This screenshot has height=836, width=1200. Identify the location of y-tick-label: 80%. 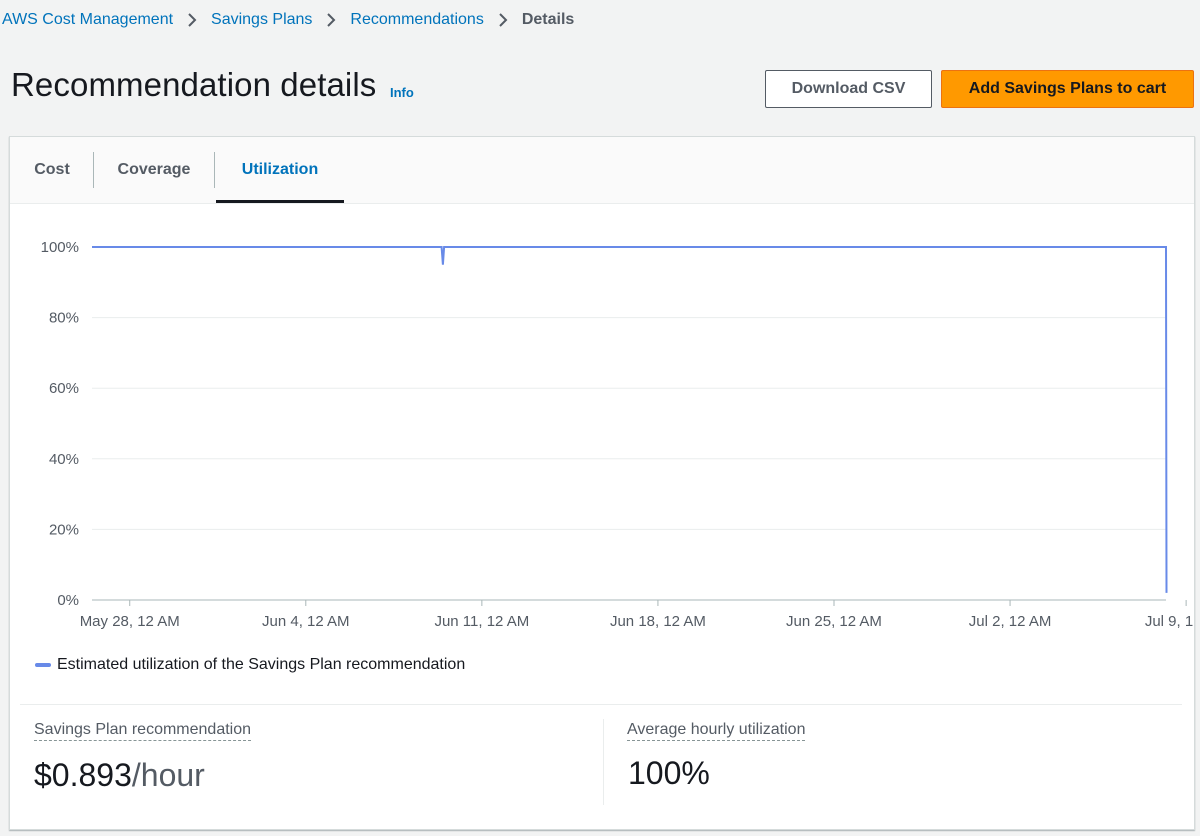
(64, 318).